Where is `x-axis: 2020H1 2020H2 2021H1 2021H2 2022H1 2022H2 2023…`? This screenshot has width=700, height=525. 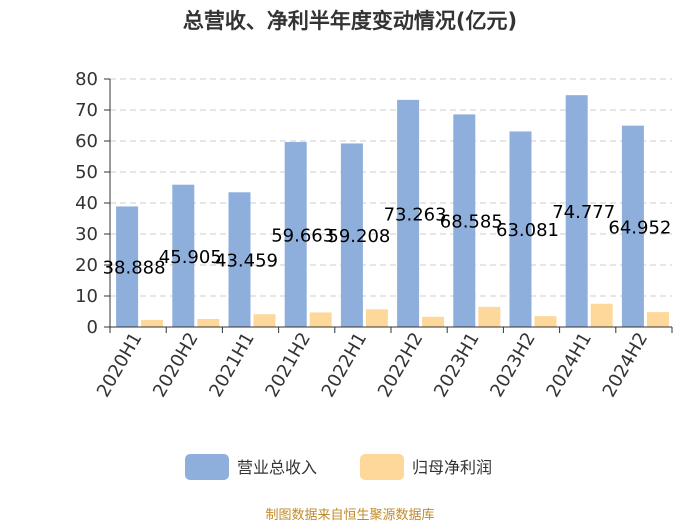 x-axis: 2020H1 2020H2 2021H1 2021H2 2022H1 2022H2 2023… is located at coordinates (383, 363).